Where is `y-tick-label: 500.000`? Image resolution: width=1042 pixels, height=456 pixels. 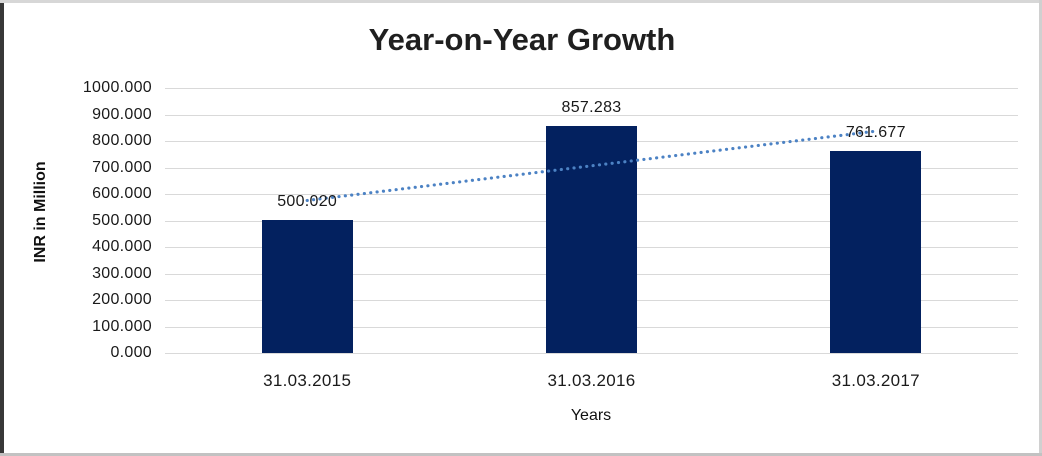
y-tick-label: 500.000 is located at coordinates (122, 220).